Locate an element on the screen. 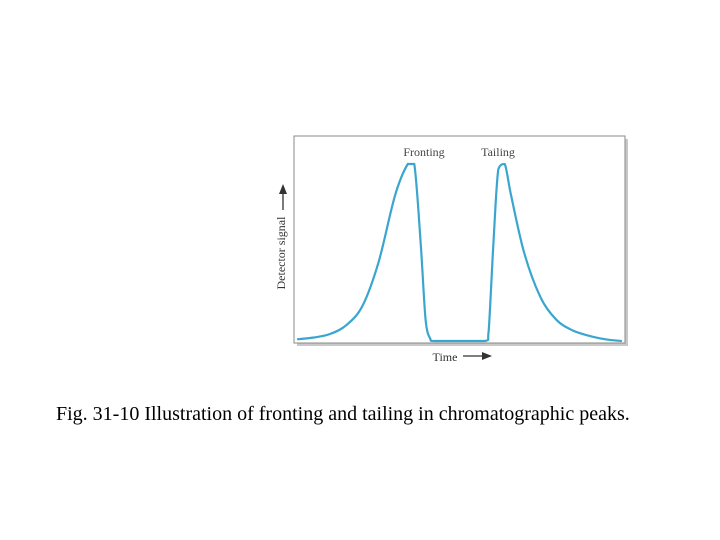 This screenshot has height=540, width=720. annotation-tailing: Tailing is located at coordinates (498, 152).